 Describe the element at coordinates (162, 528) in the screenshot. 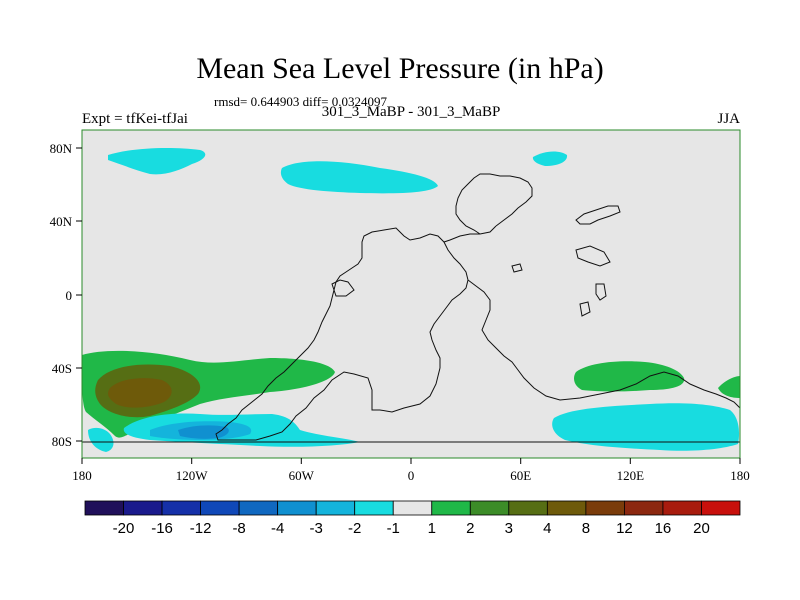

I see `colorbar-label: -16` at that location.